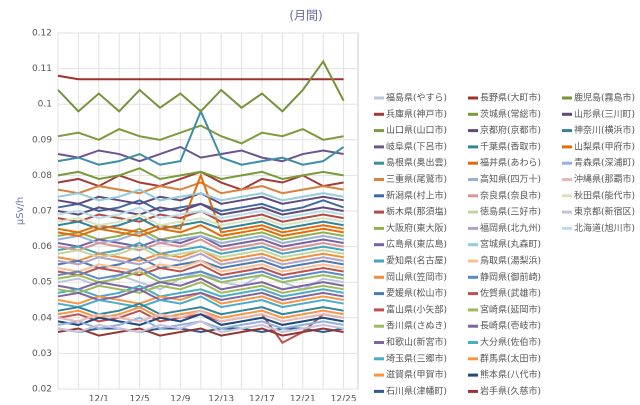  I want to click on legend-label: 栃木県(那須塩), so click(416, 212).